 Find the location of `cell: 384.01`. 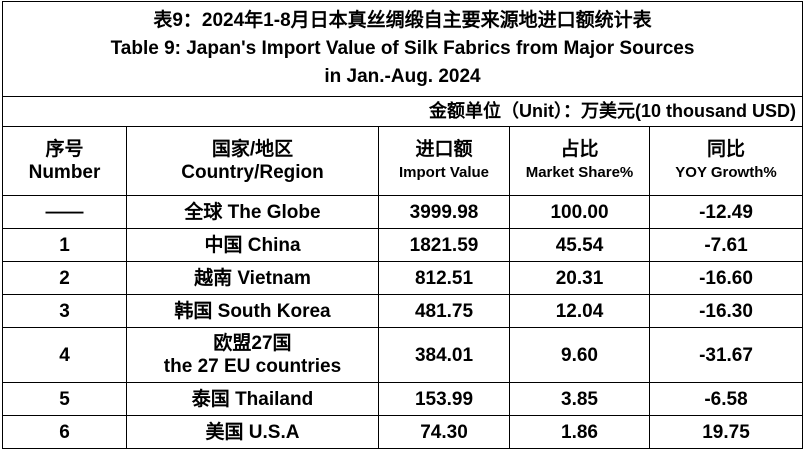

cell: 384.01 is located at coordinates (444, 355).